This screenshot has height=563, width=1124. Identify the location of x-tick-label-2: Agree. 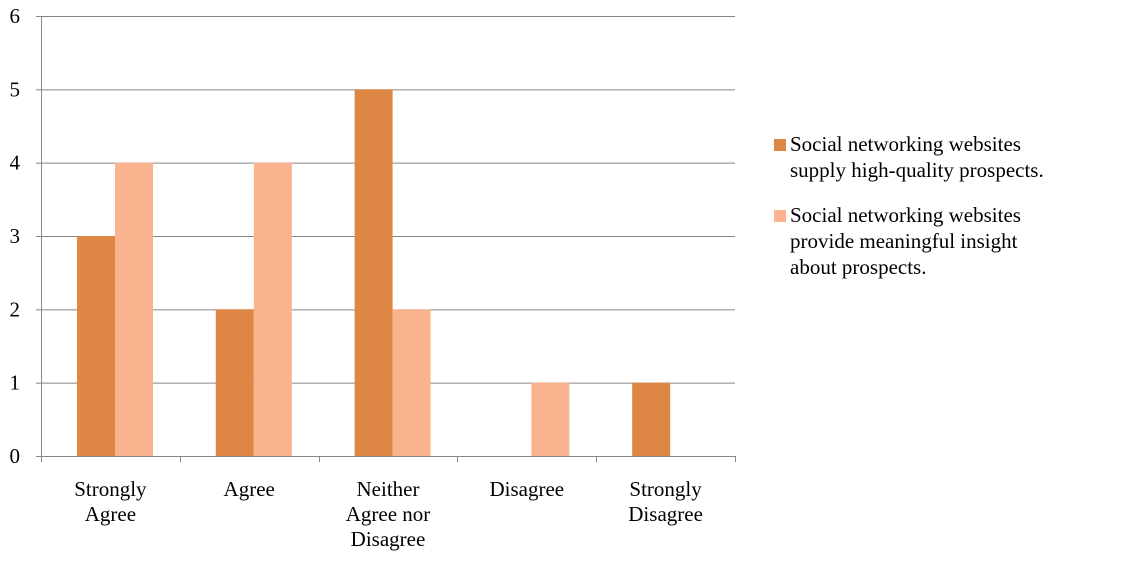
(249, 489).